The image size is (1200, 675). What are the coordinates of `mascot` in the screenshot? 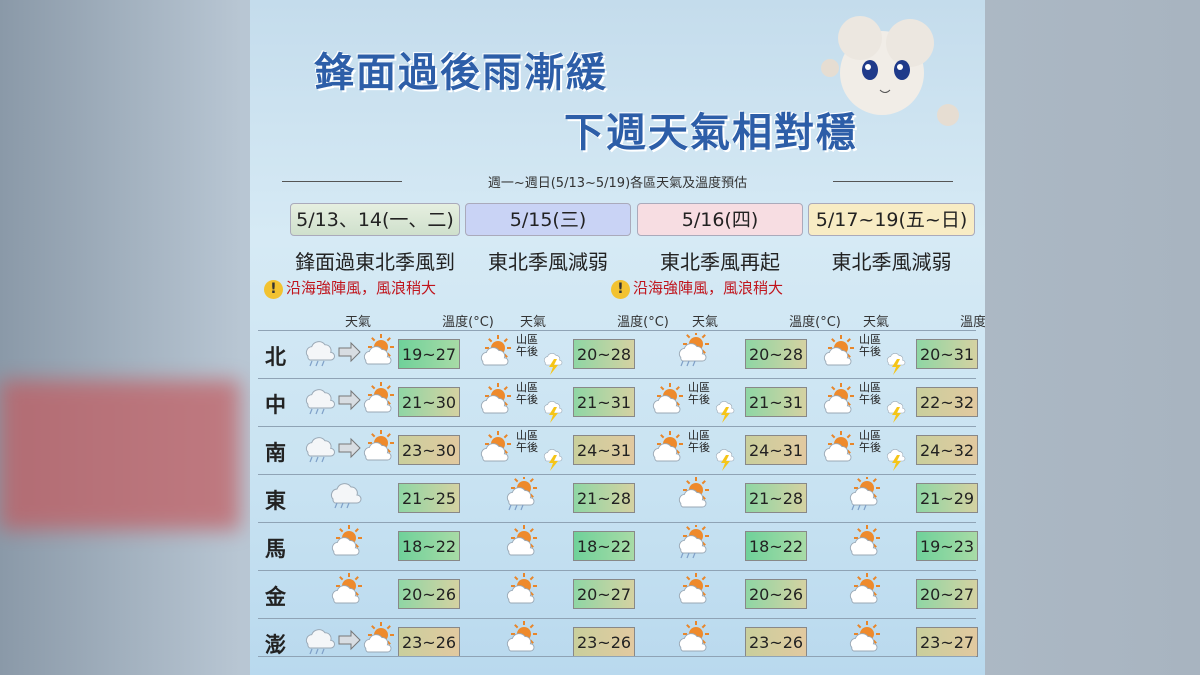 It's located at (890, 71).